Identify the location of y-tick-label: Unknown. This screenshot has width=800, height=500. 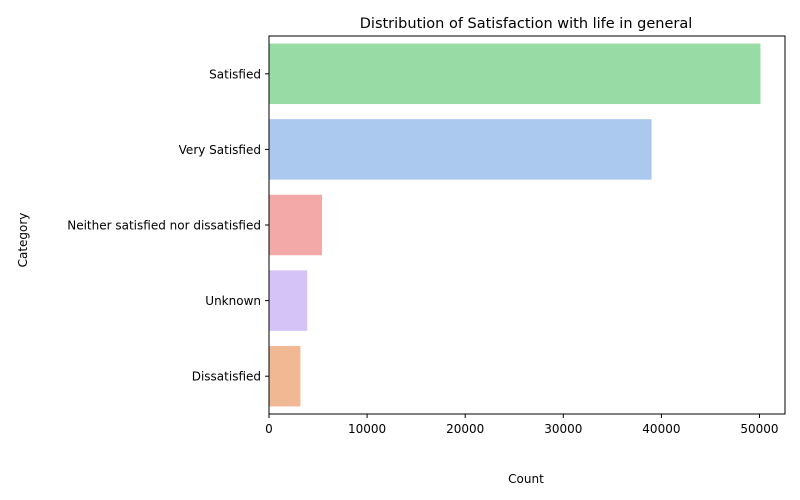
(233, 301).